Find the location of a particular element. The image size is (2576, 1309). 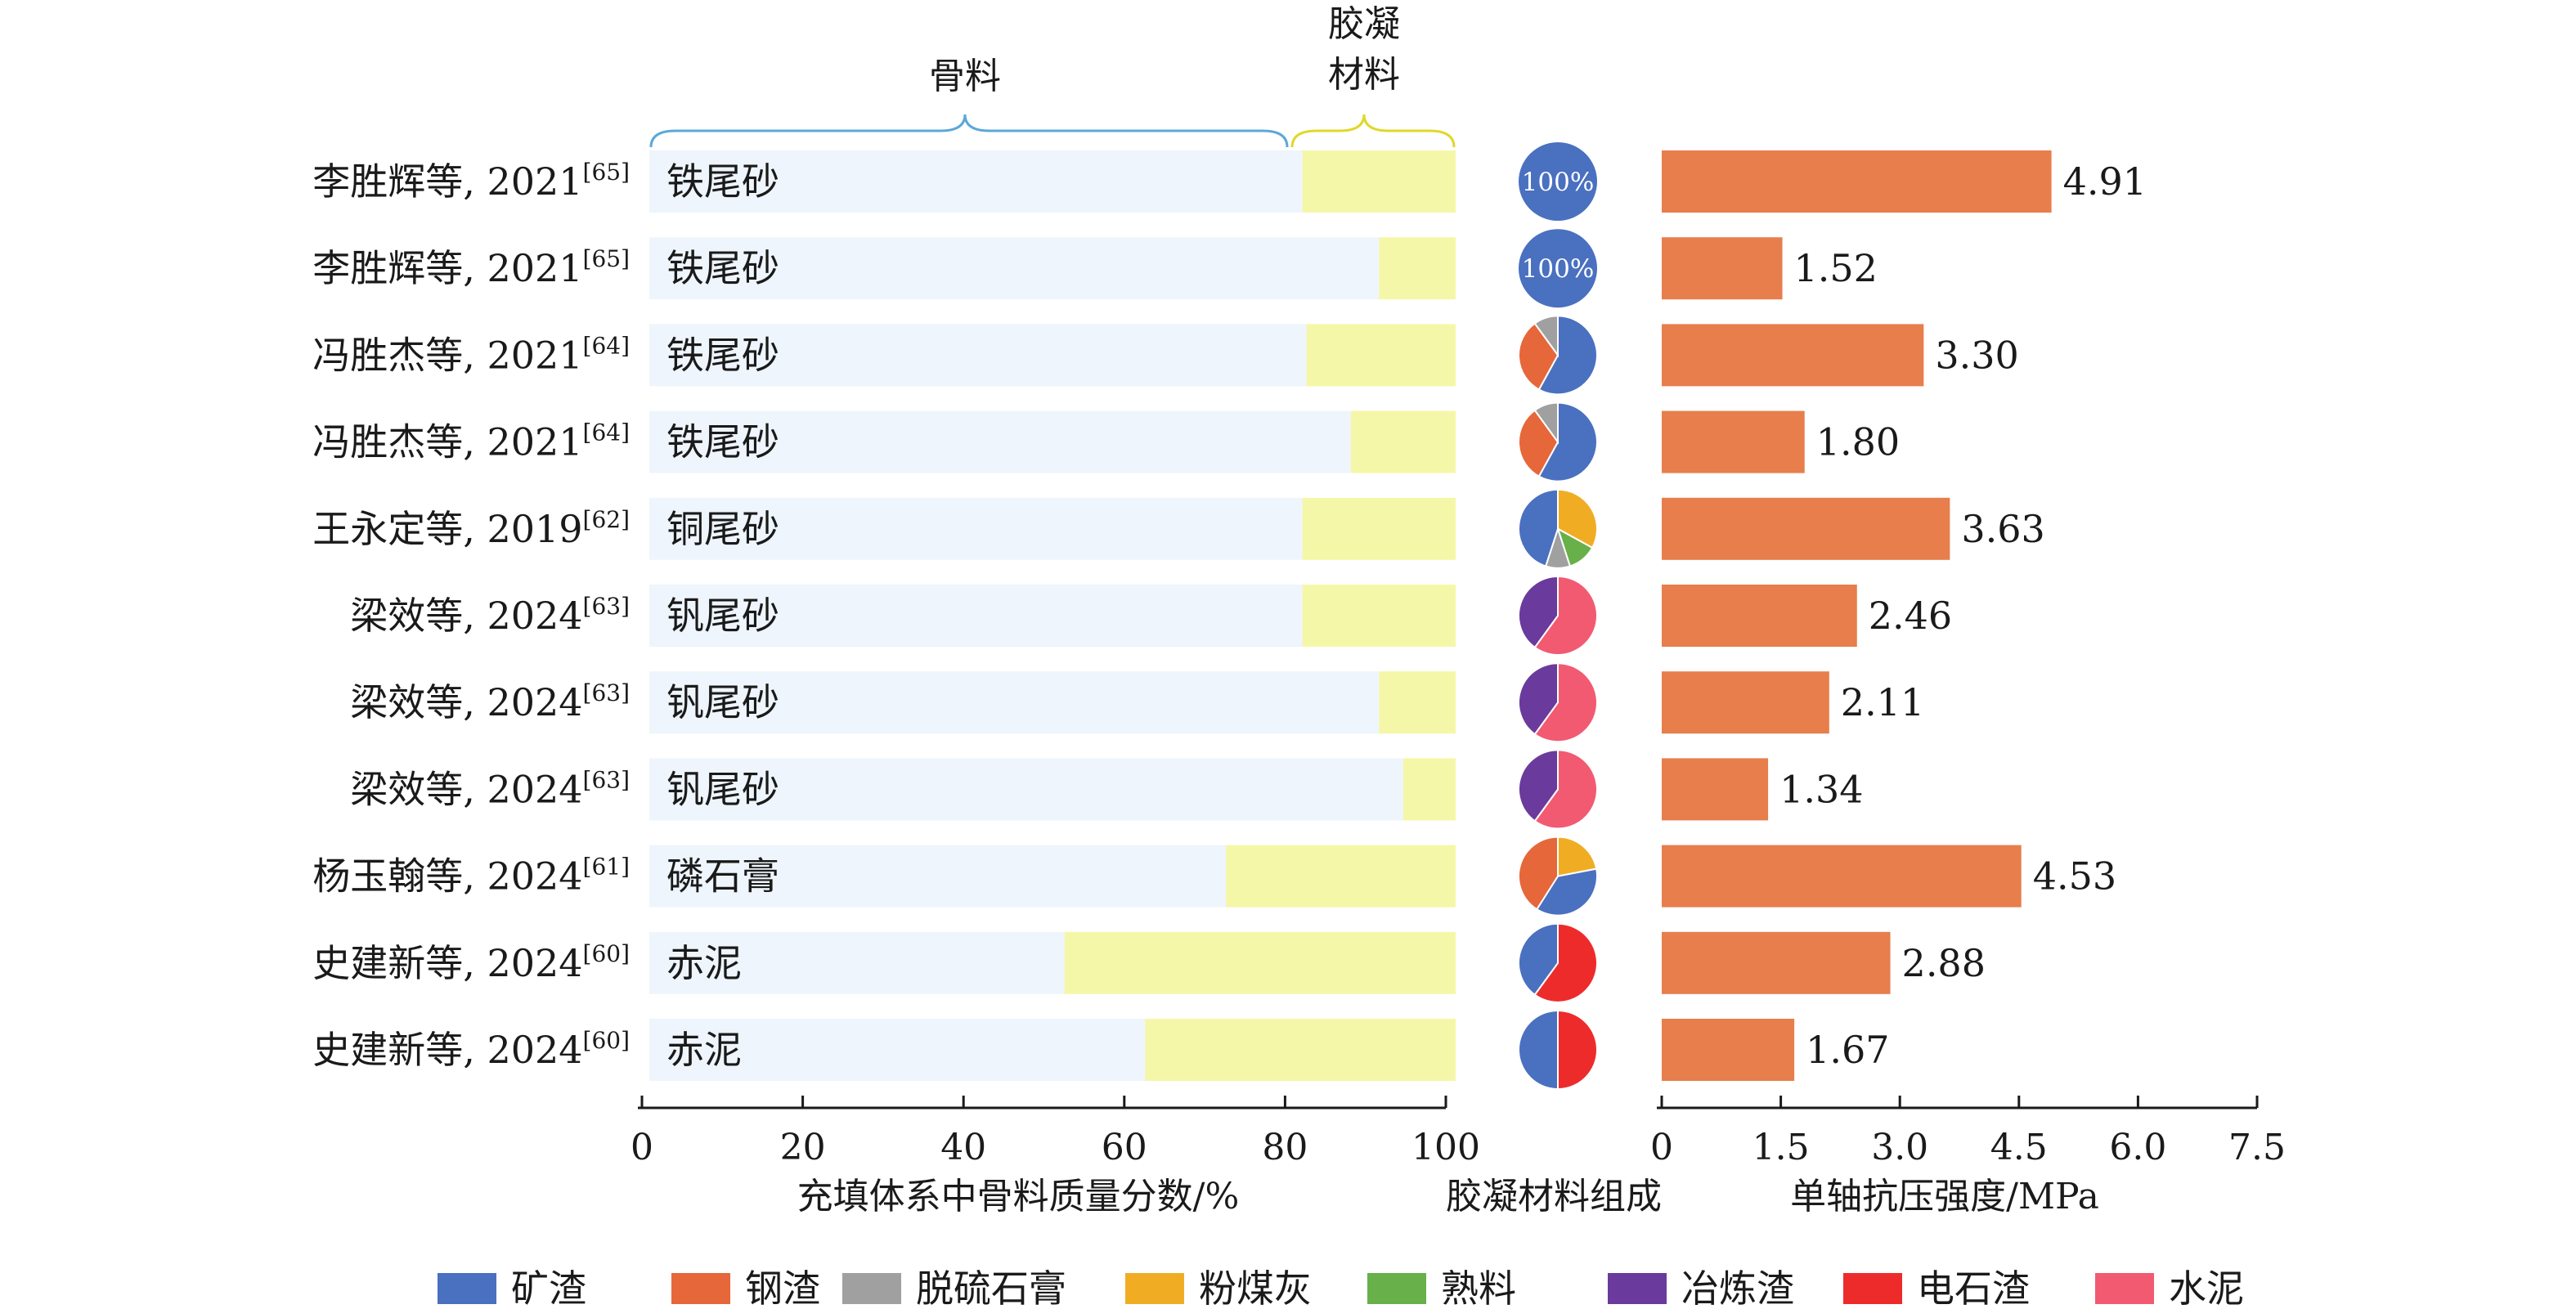

chart-row: 王永定等, 2019[62] 铜尾砂 3.63 is located at coordinates (1178, 528).